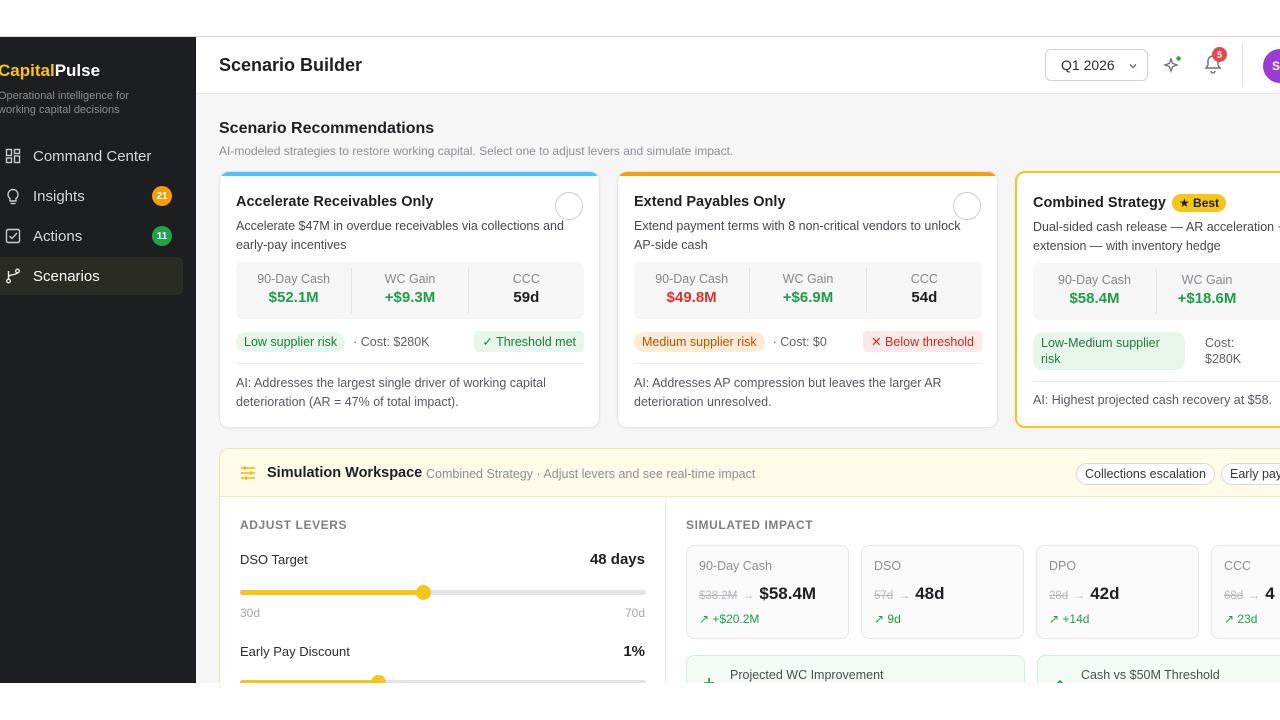 Image resolution: width=1280 pixels, height=720 pixels. What do you see at coordinates (729, 619) in the screenshot?
I see `impact-delta: ↗ +$20.2M` at bounding box center [729, 619].